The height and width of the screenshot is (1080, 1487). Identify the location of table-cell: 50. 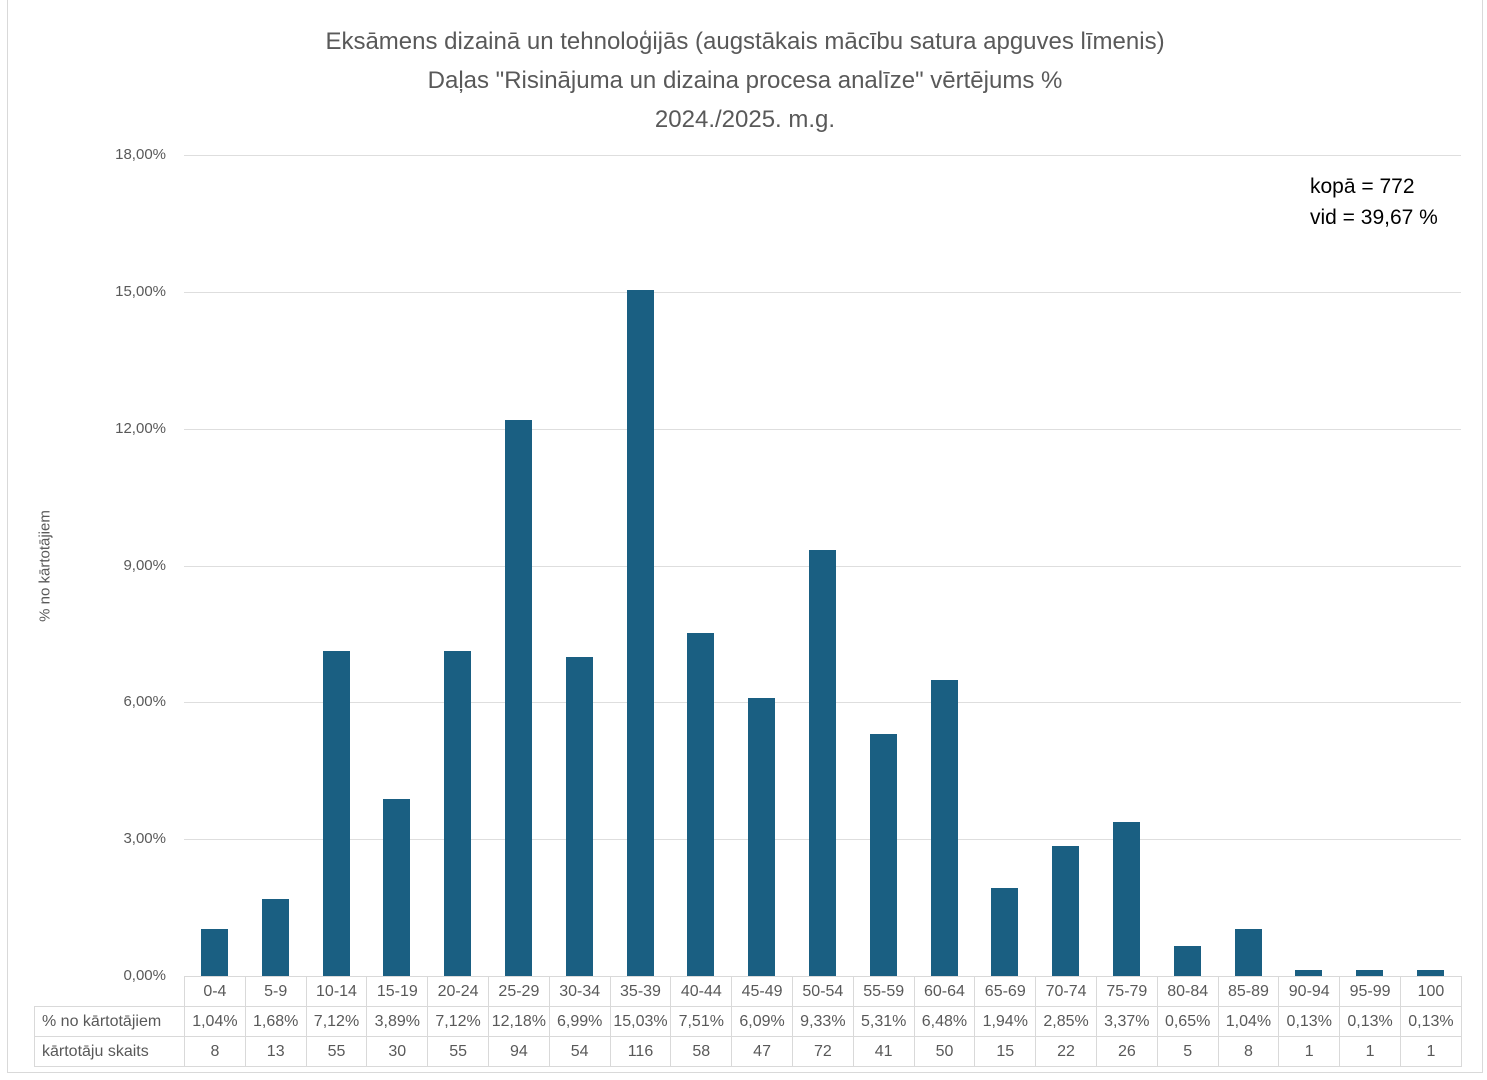
(944, 1051).